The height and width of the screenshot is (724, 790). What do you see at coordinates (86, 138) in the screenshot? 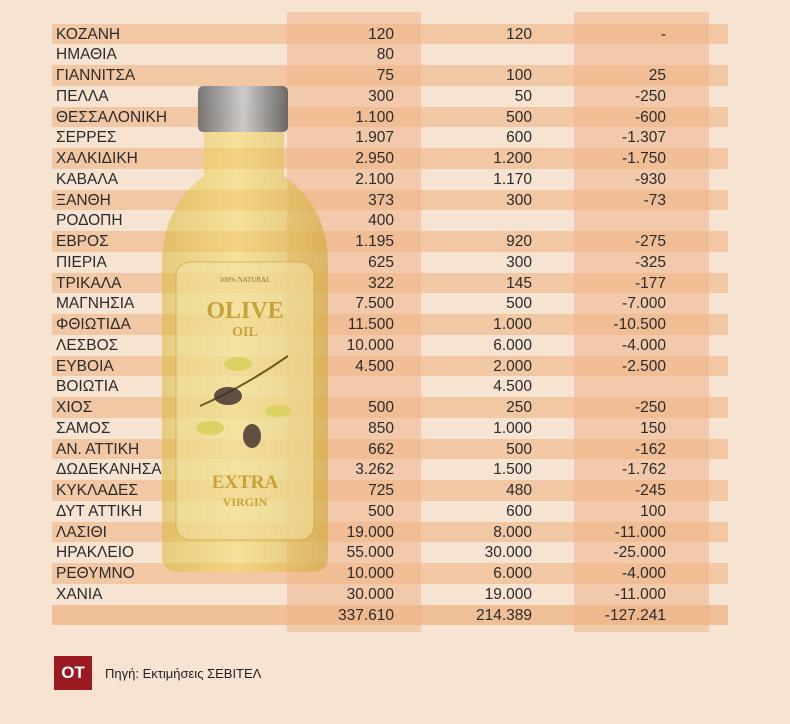
I see `region-cell: ΣΕΡΡΕΣ` at bounding box center [86, 138].